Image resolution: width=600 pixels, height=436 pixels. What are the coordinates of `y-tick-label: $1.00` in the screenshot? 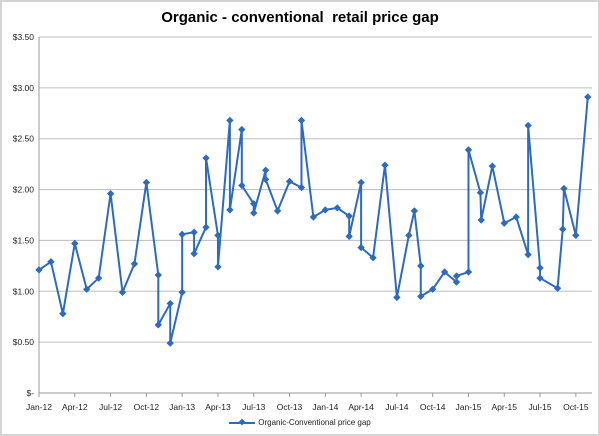 It's located at (24, 291).